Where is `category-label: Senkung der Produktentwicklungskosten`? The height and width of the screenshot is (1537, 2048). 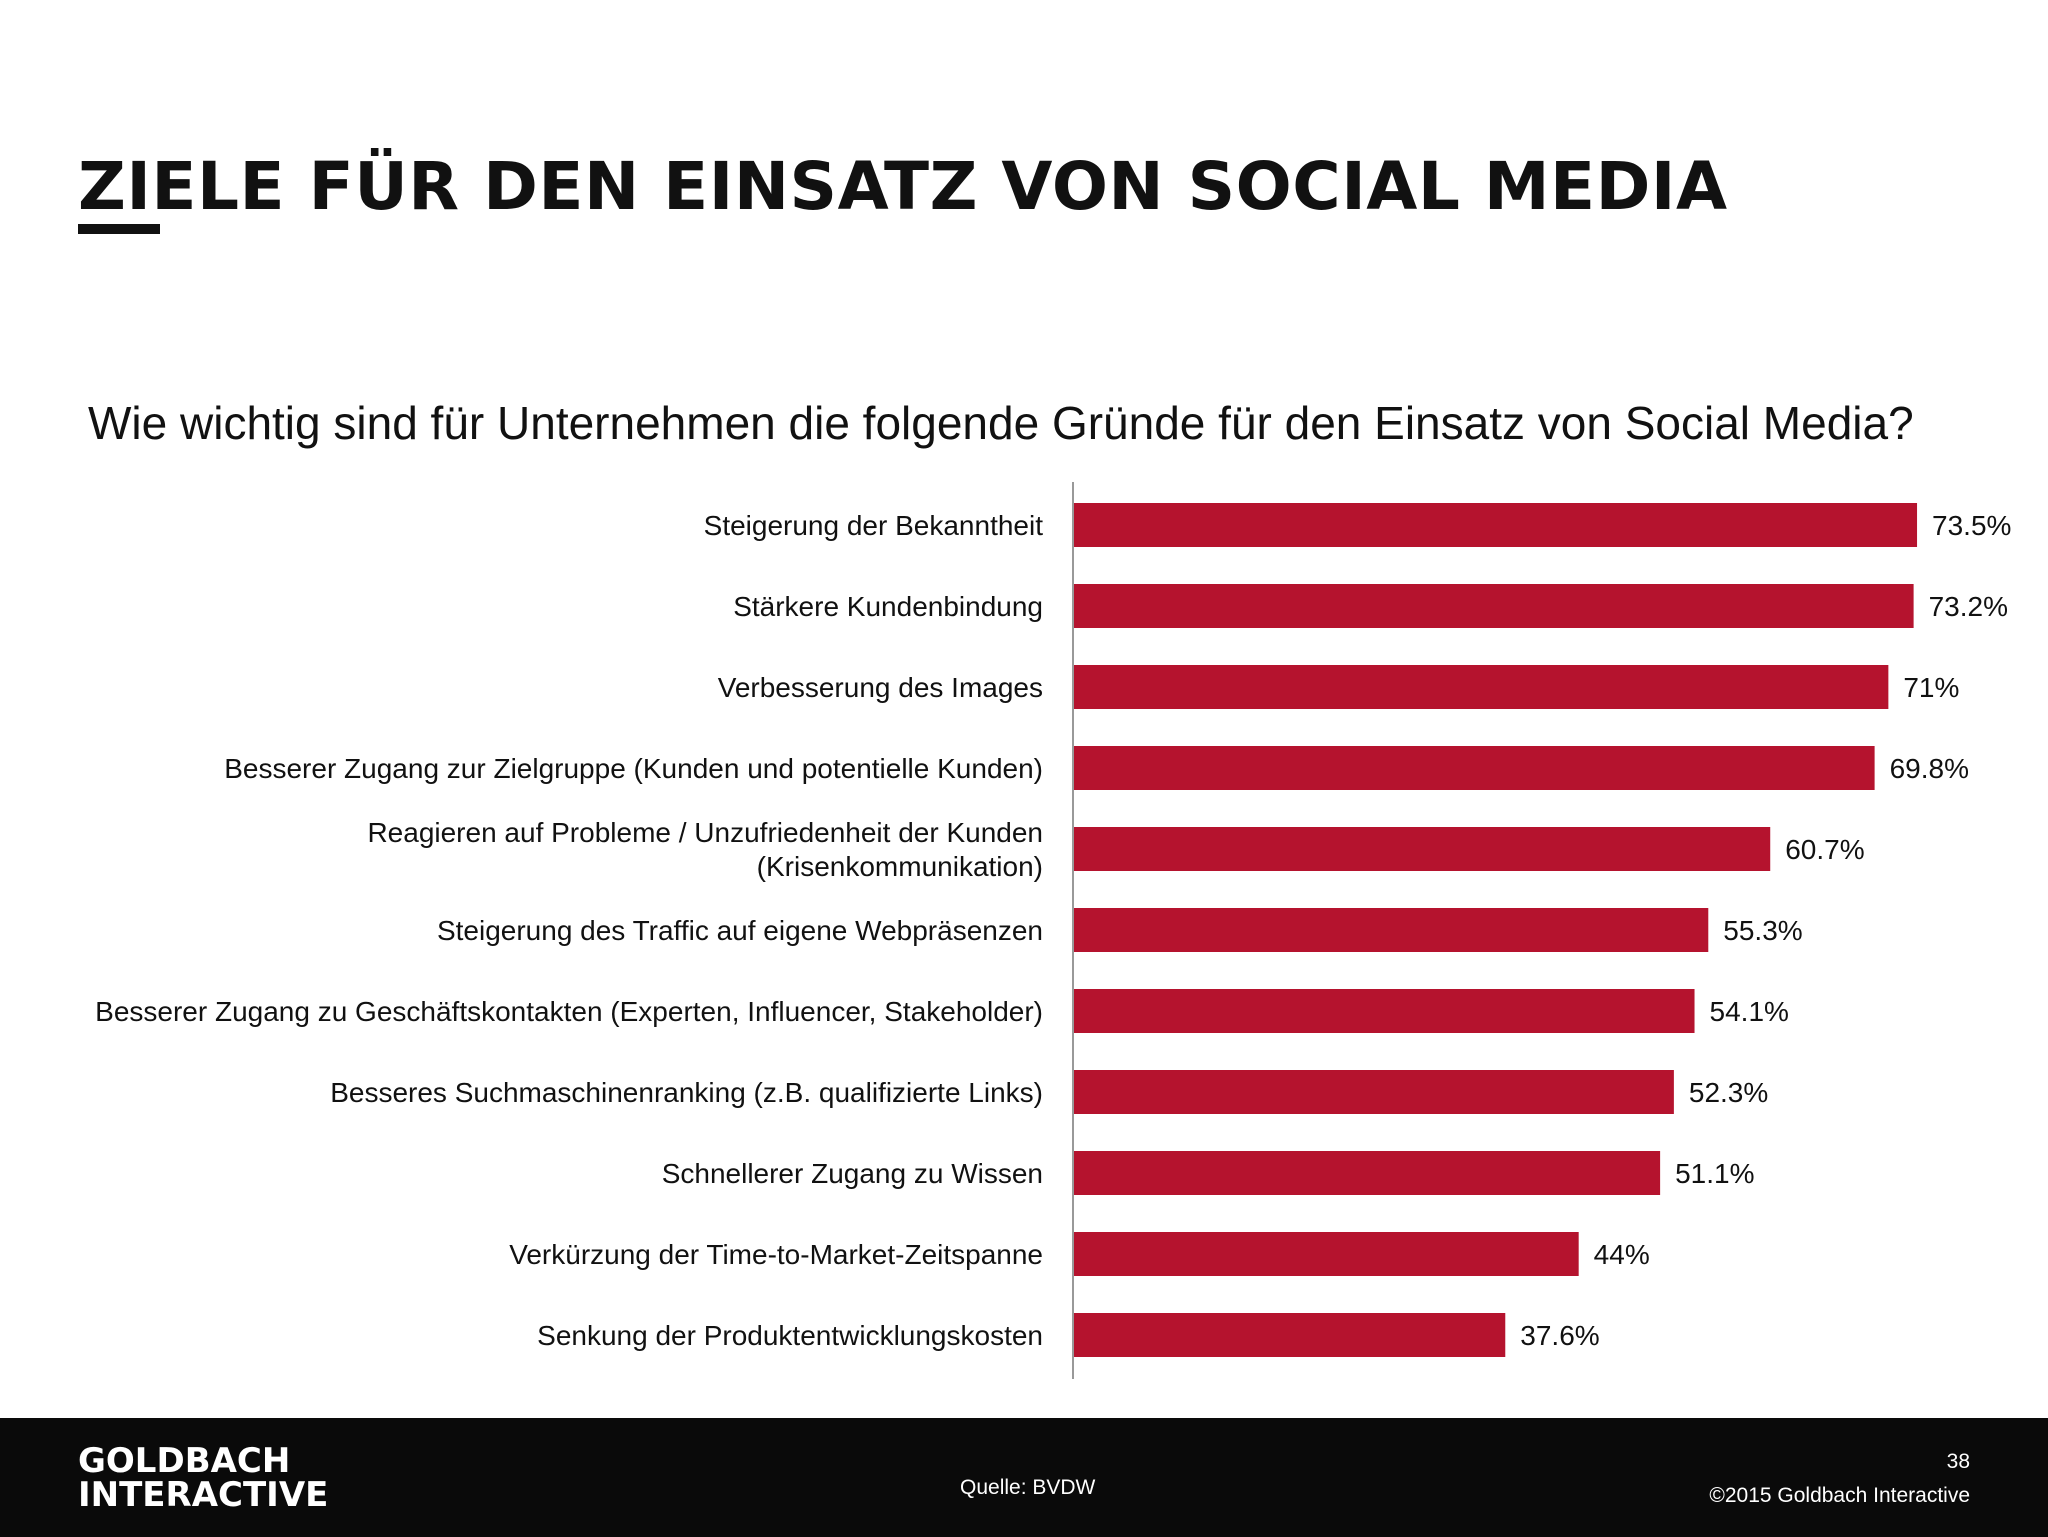 category-label: Senkung der Produktentwicklungskosten is located at coordinates (790, 1335).